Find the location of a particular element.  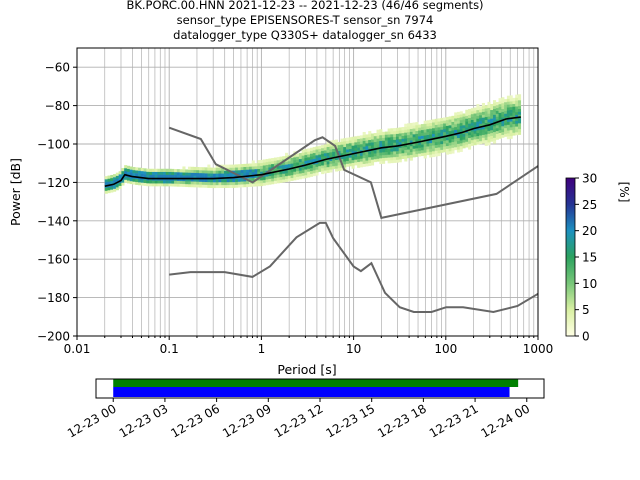

x-axis-ticks: 0.01 0.1 1 10 100 1000 is located at coordinates (308, 346).